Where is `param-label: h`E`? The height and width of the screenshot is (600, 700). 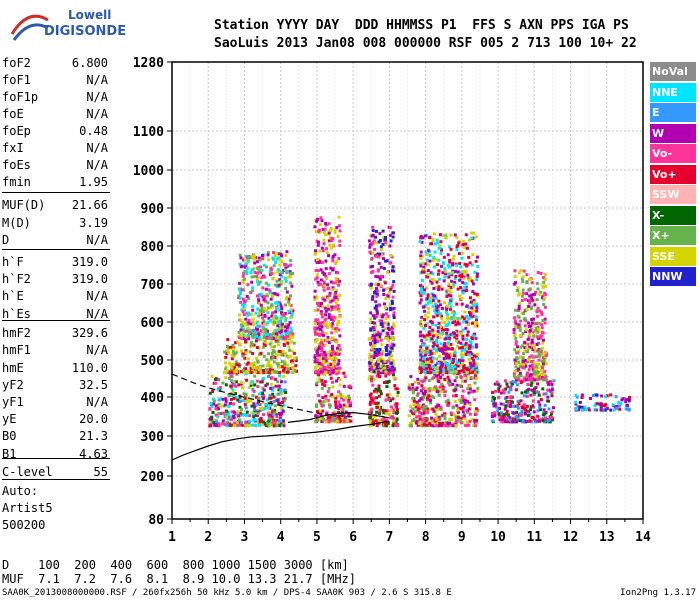 param-label: h`E is located at coordinates (13, 296).